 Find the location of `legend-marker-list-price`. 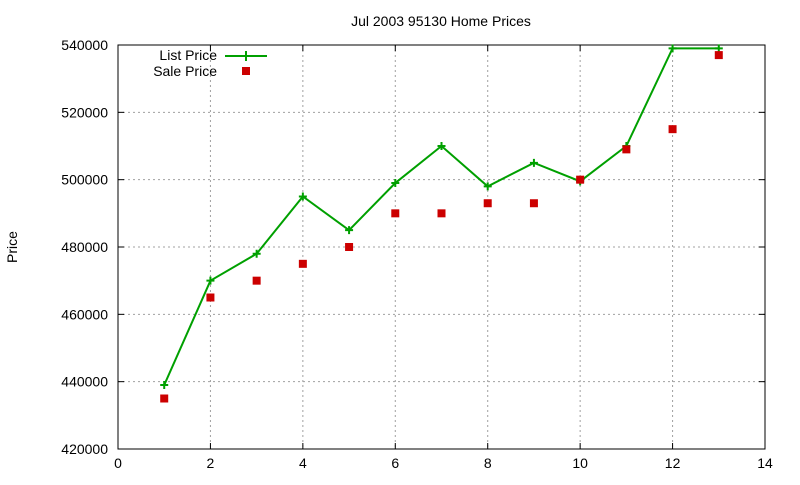

legend-marker-list-price is located at coordinates (246, 56).